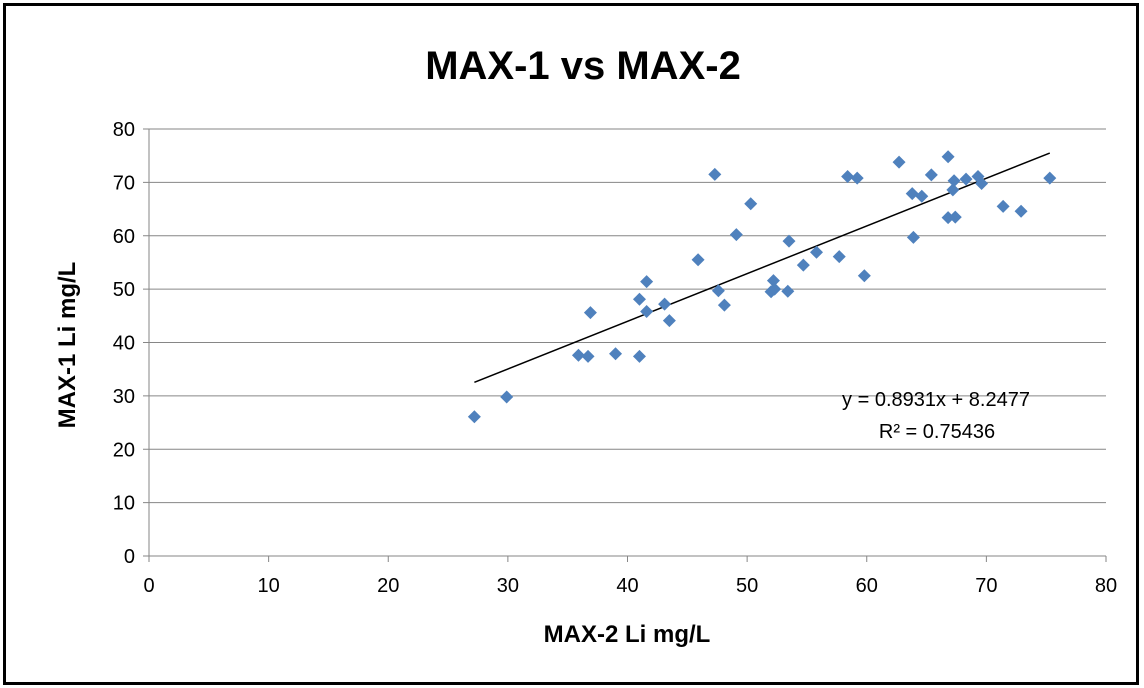 The height and width of the screenshot is (688, 1144). I want to click on y-tick-labels: 0 10 20 30 40 50 60 70 80, so click(124, 343).